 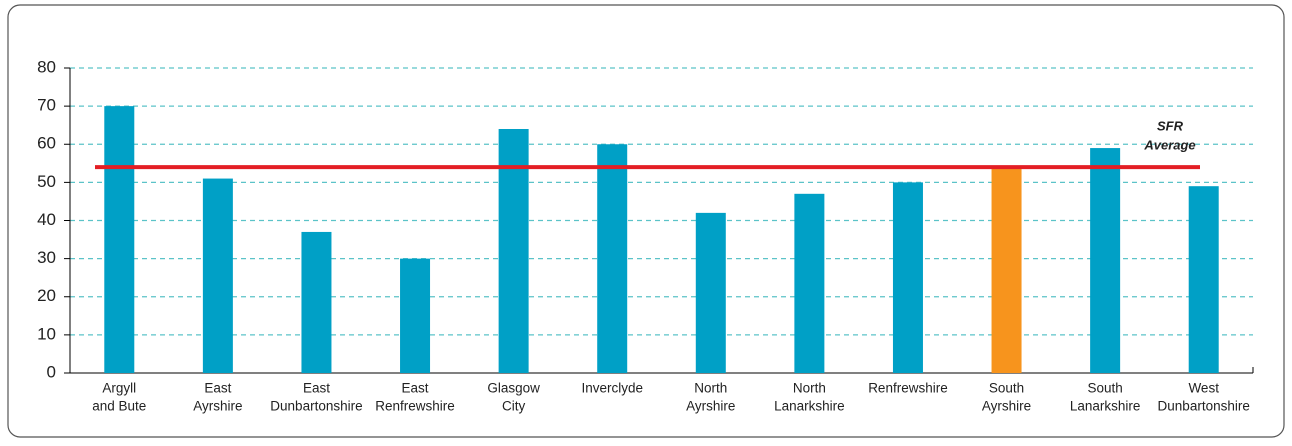 What do you see at coordinates (119, 388) in the screenshot?
I see `x-tick-label: Argyll` at bounding box center [119, 388].